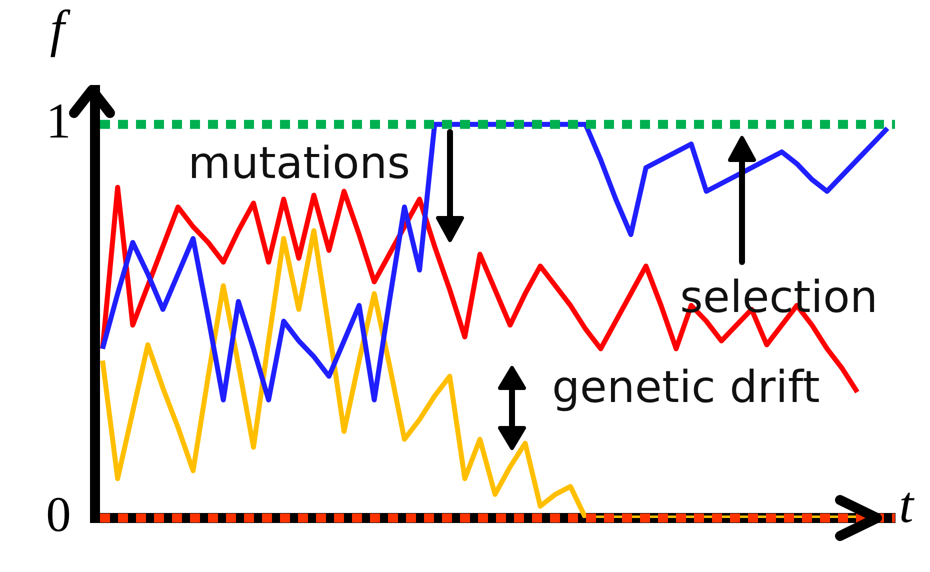 This screenshot has width=930, height=572. What do you see at coordinates (686, 387) in the screenshot?
I see `annotation: genetic drift` at bounding box center [686, 387].